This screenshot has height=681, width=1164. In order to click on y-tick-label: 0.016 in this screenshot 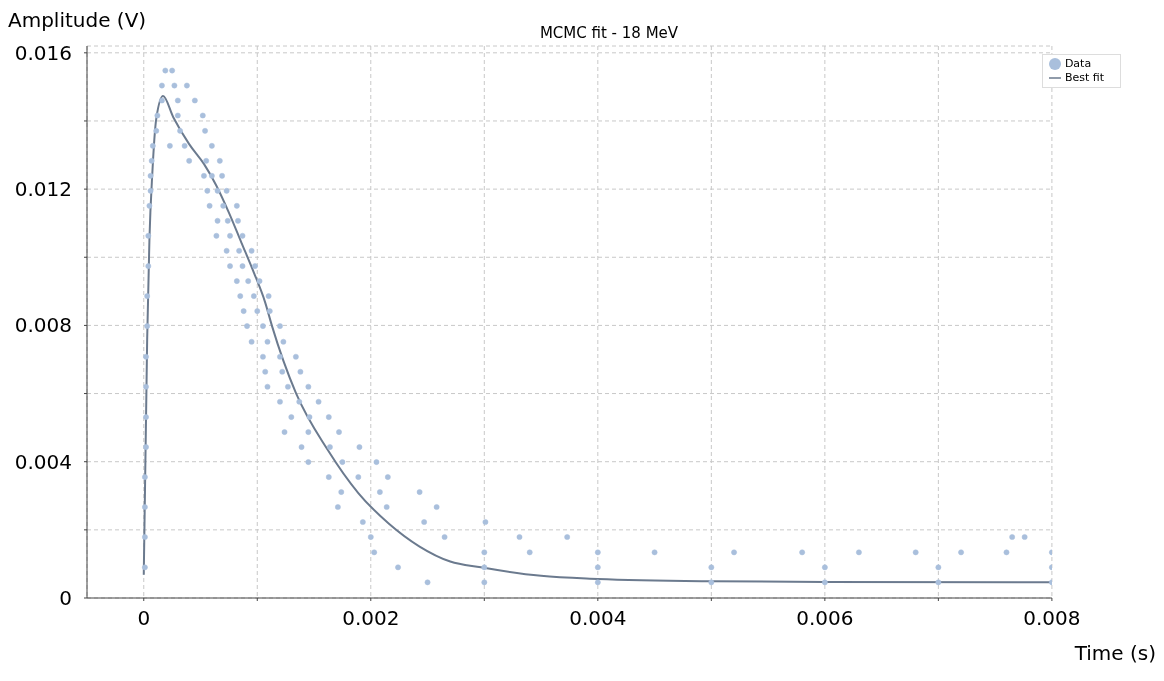, I will do `click(43, 52)`.